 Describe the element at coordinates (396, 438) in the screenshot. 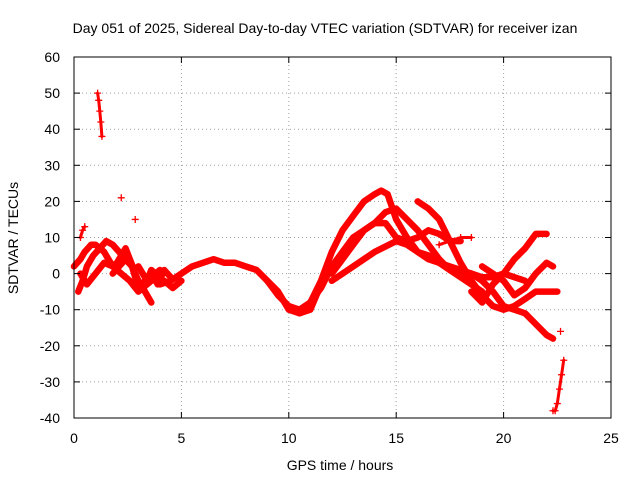

I see `x-tick-label: 15` at that location.